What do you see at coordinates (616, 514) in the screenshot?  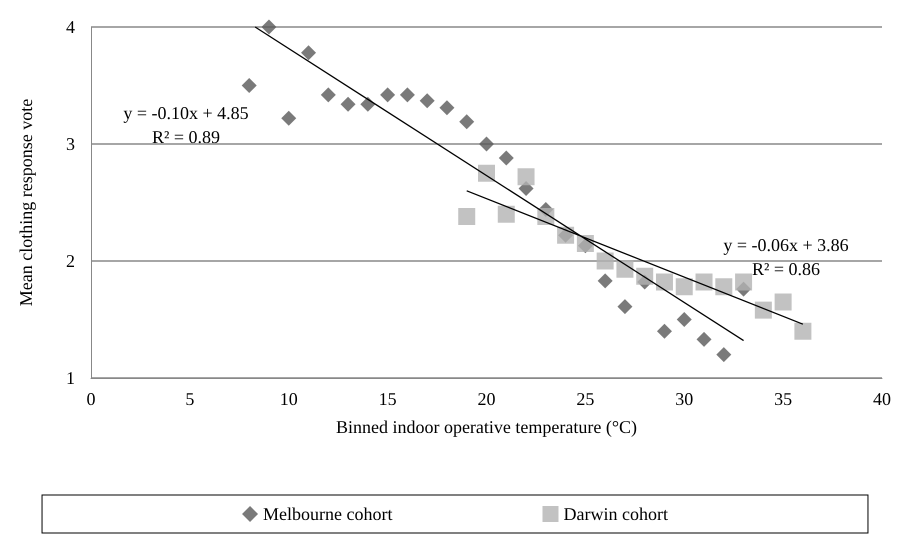 I see `legend-label: Darwin cohort` at bounding box center [616, 514].